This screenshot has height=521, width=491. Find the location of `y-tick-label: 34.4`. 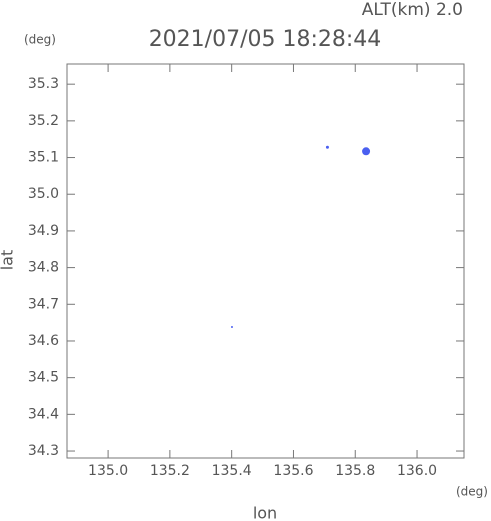

y-tick-label: 34.4 is located at coordinates (43, 414).